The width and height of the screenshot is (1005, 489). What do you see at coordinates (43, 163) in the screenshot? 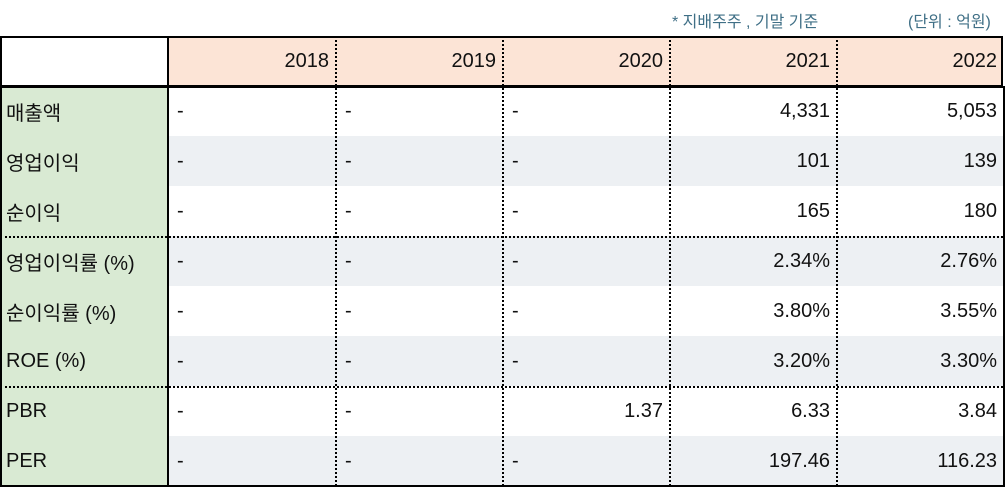
I see `row-label: 영업이익` at bounding box center [43, 163].